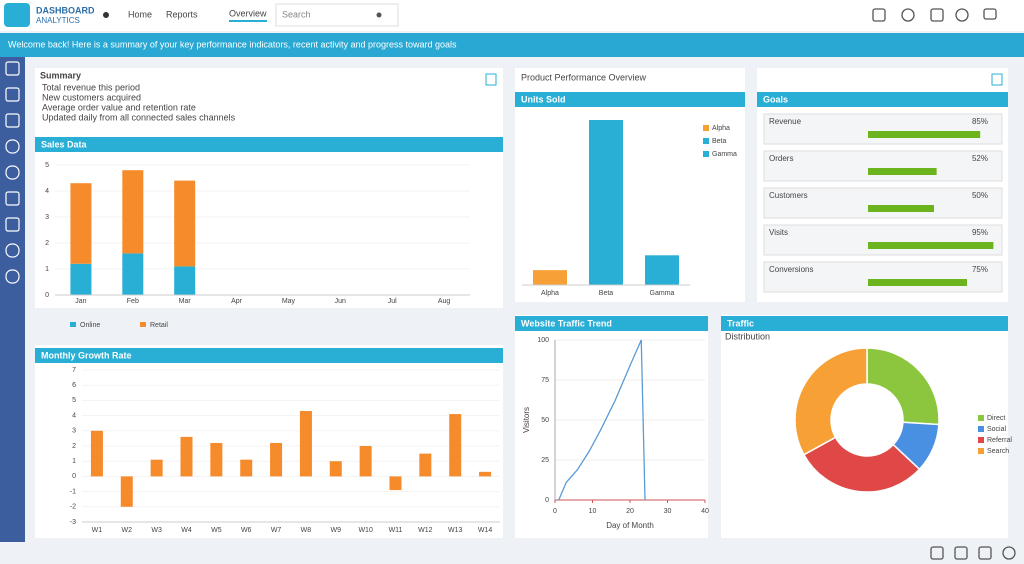  I want to click on legend-label: Social, so click(997, 429).